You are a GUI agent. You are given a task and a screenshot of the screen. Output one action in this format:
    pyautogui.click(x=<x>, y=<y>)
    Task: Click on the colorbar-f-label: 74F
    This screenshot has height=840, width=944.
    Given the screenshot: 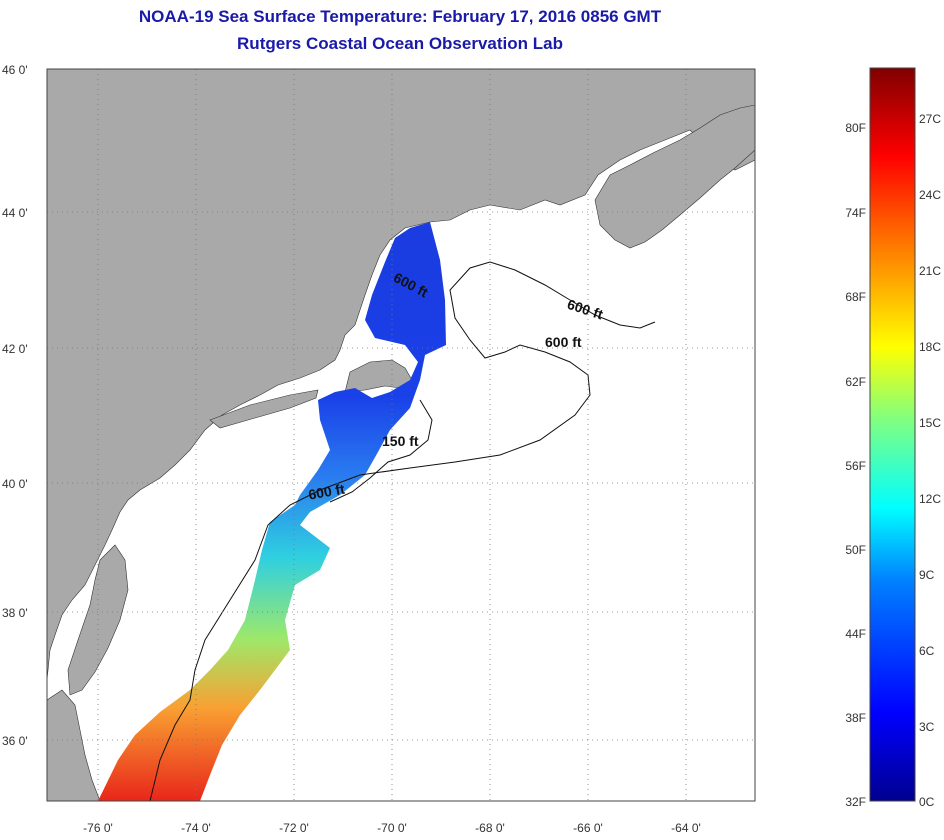 What is the action you would take?
    pyautogui.click(x=855, y=213)
    